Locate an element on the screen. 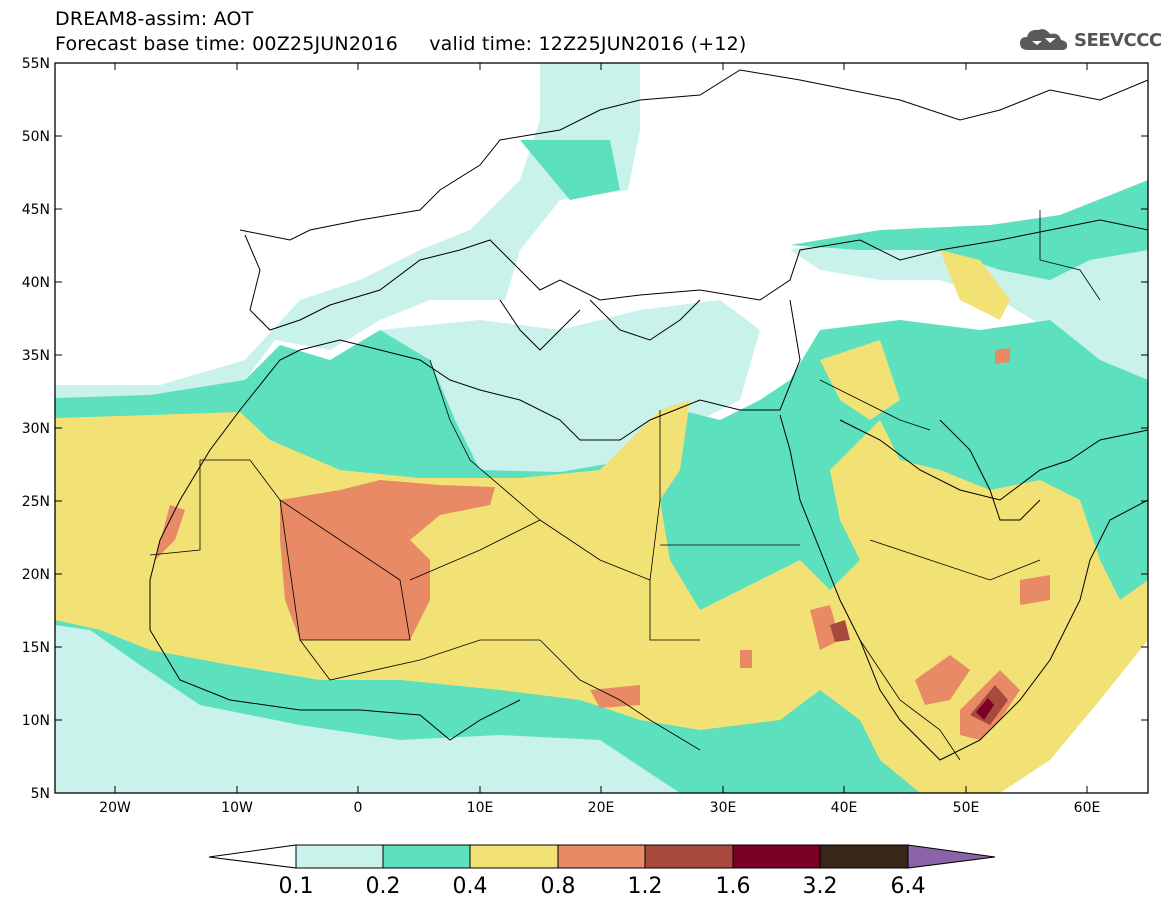 This screenshot has width=1165, height=905. brand-logo: SEEVCCC is located at coordinates (1090, 40).